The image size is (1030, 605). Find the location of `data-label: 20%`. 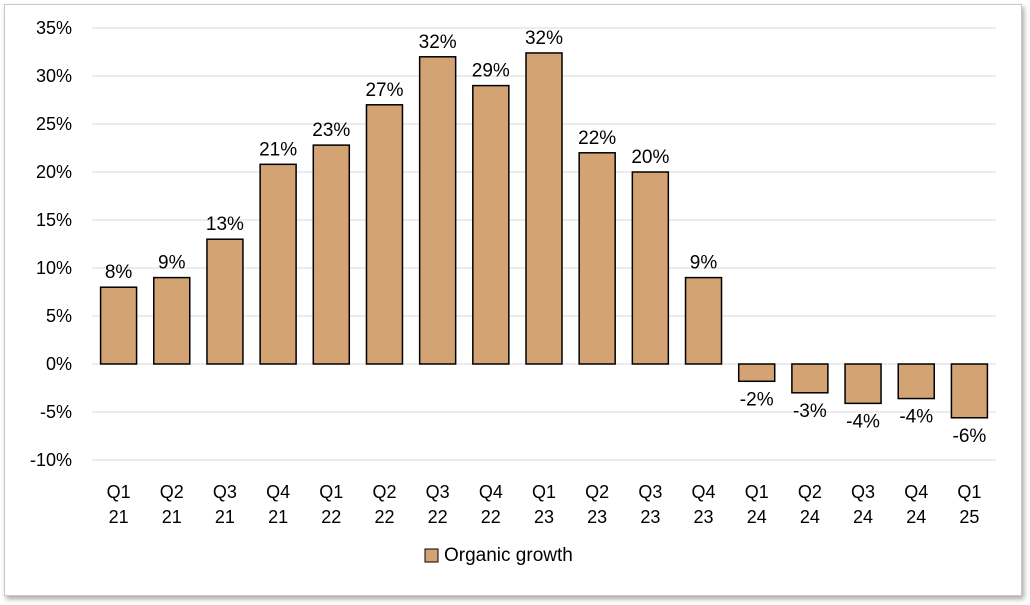

data-label: 20% is located at coordinates (650, 157).